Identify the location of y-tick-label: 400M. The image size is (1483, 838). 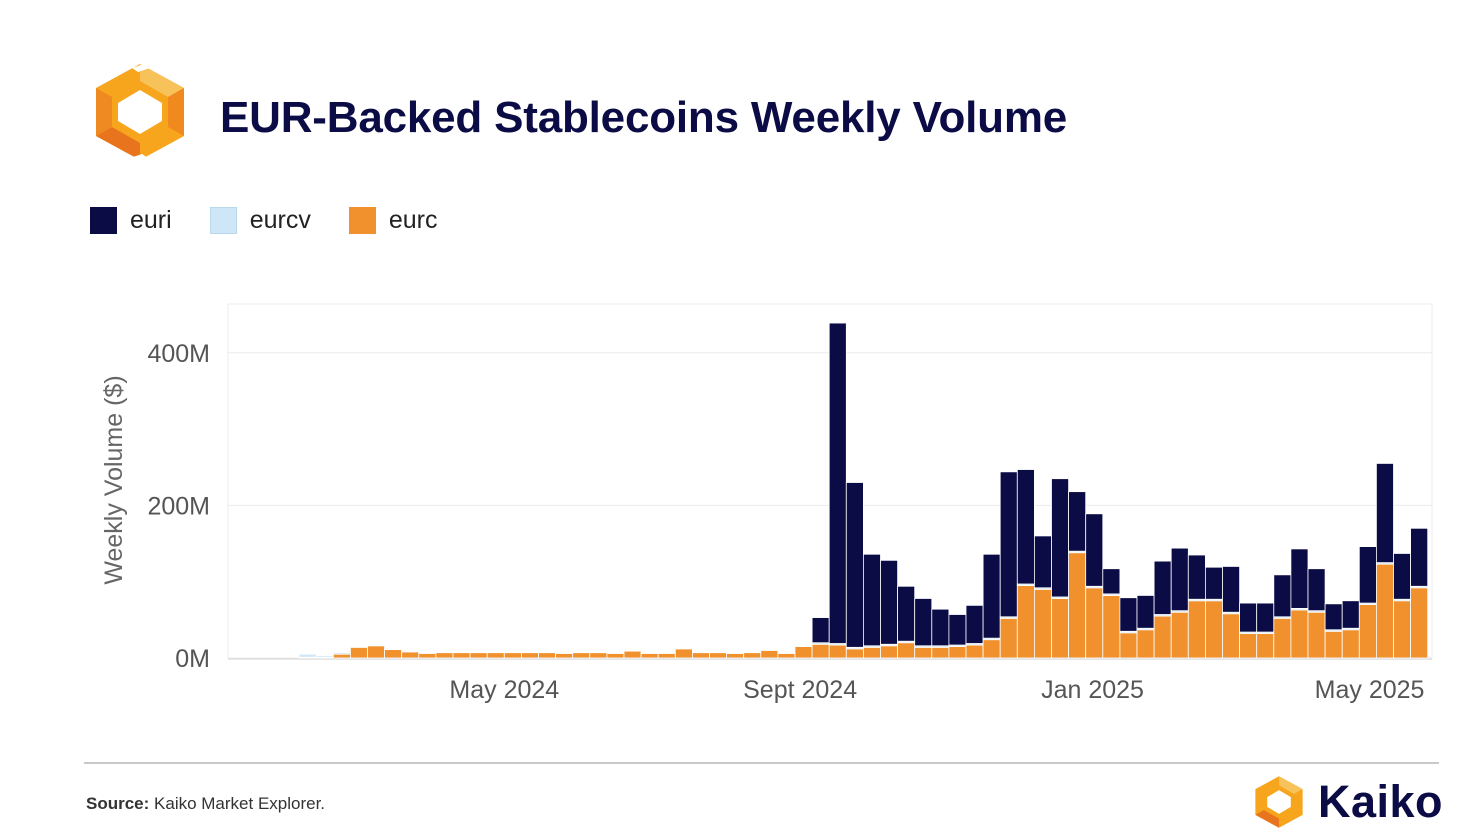
(178, 354).